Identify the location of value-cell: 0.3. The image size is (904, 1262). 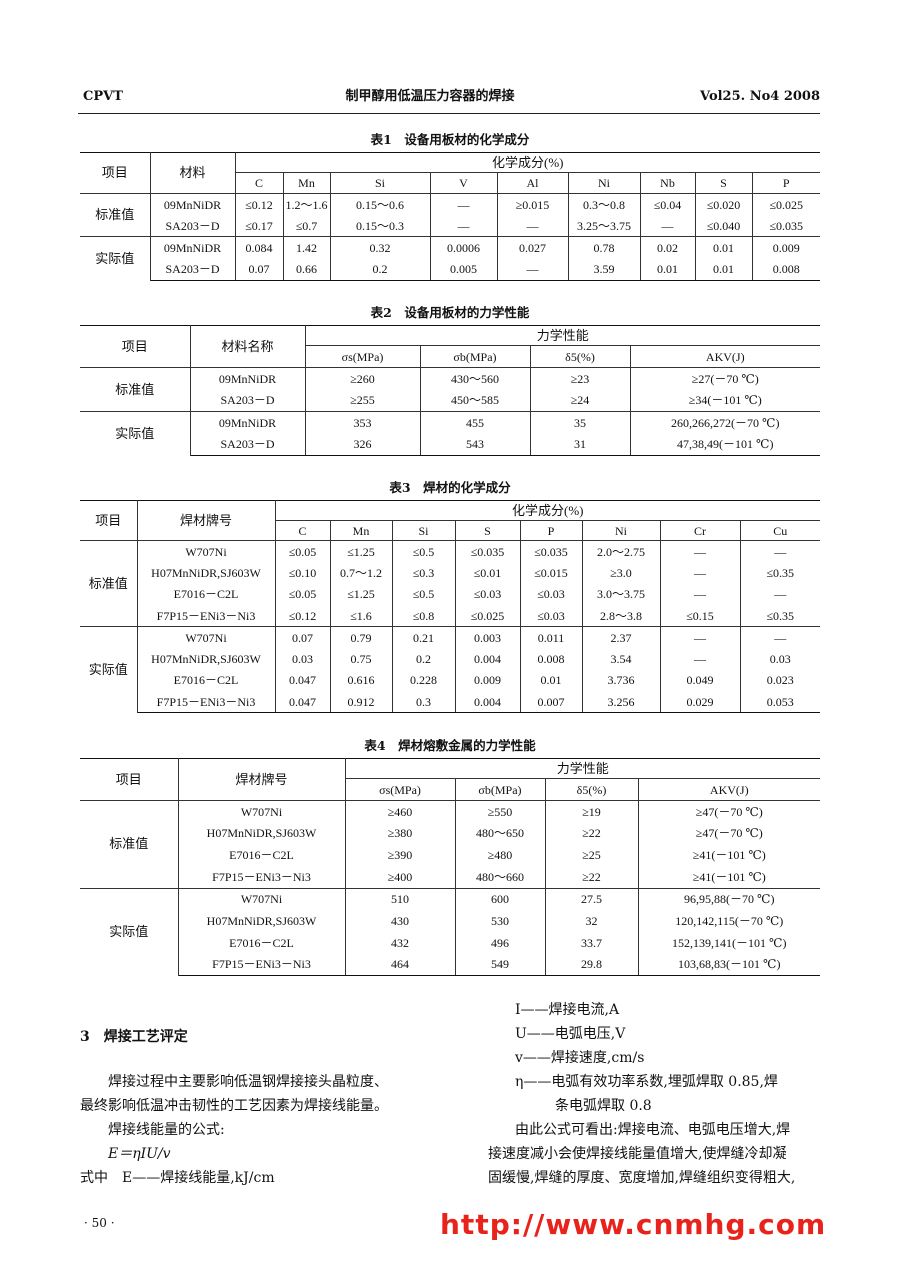
(423, 702).